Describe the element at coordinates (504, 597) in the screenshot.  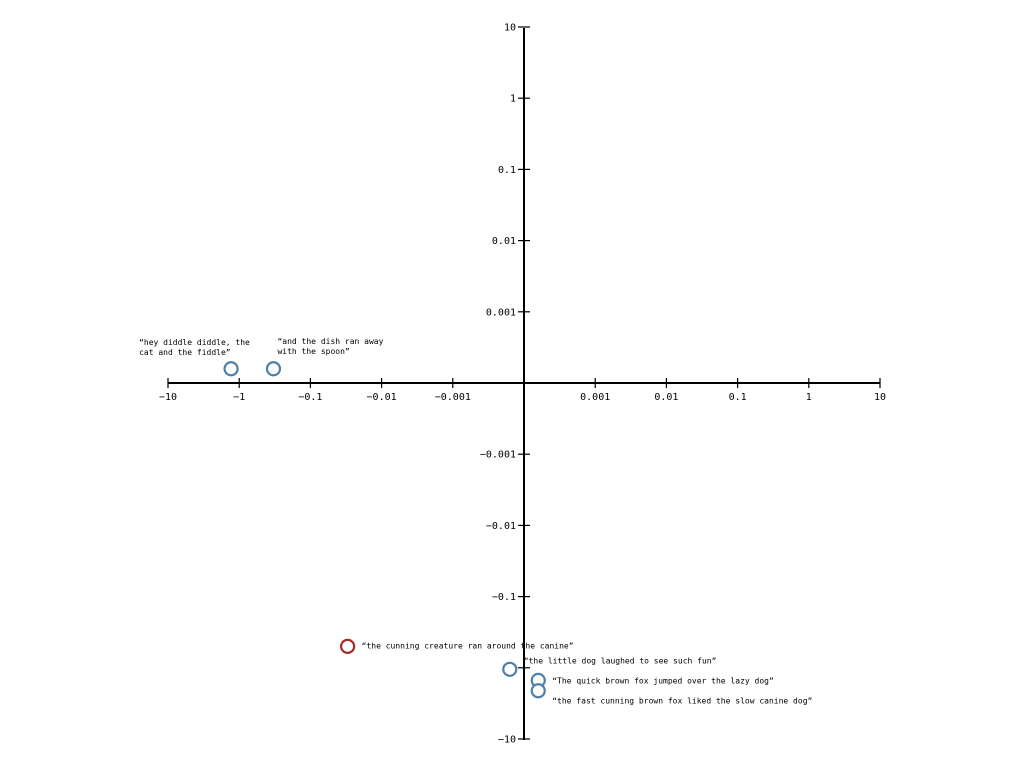
I see `y-tick-label: −0.1` at that location.